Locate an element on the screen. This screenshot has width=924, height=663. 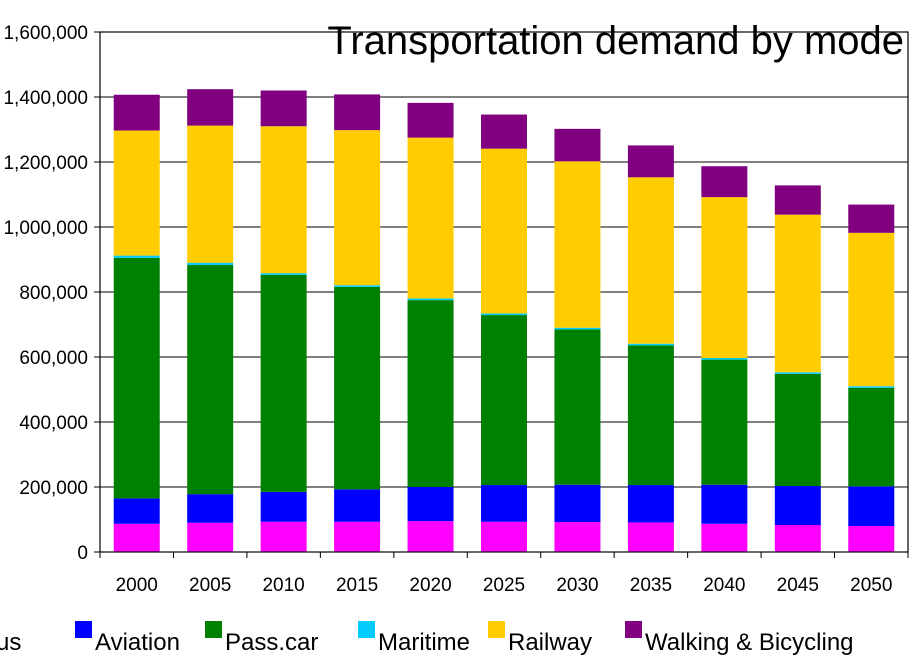
bar-segment-railway-2000 is located at coordinates (136, 193).